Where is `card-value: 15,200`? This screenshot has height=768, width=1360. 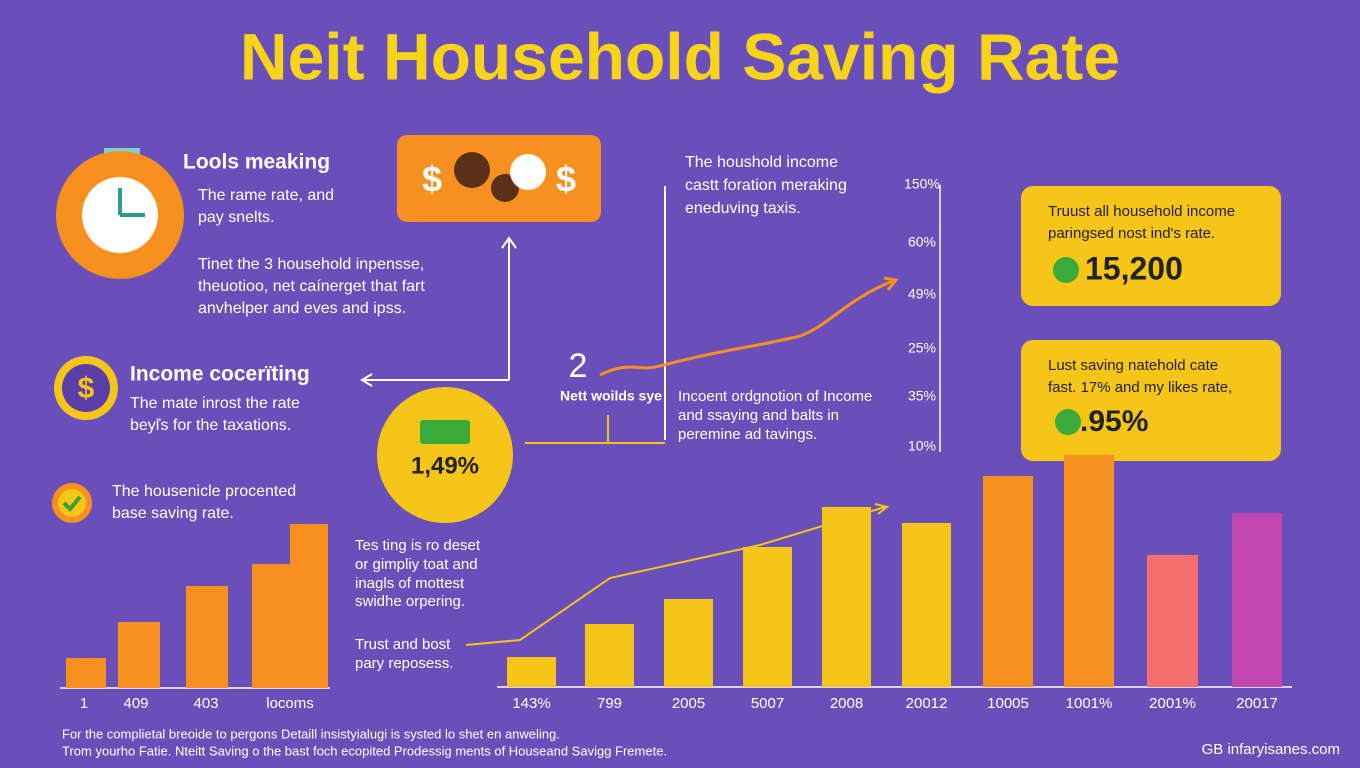
card-value: 15,200 is located at coordinates (1134, 268).